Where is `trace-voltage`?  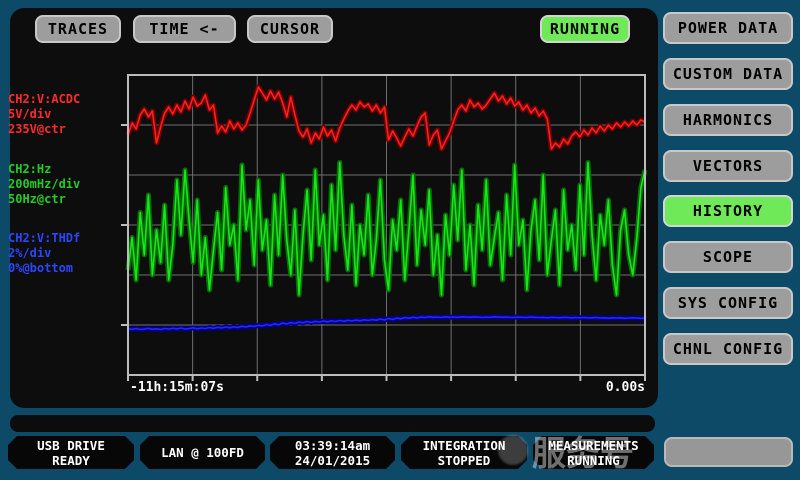 trace-voltage is located at coordinates (386, 118).